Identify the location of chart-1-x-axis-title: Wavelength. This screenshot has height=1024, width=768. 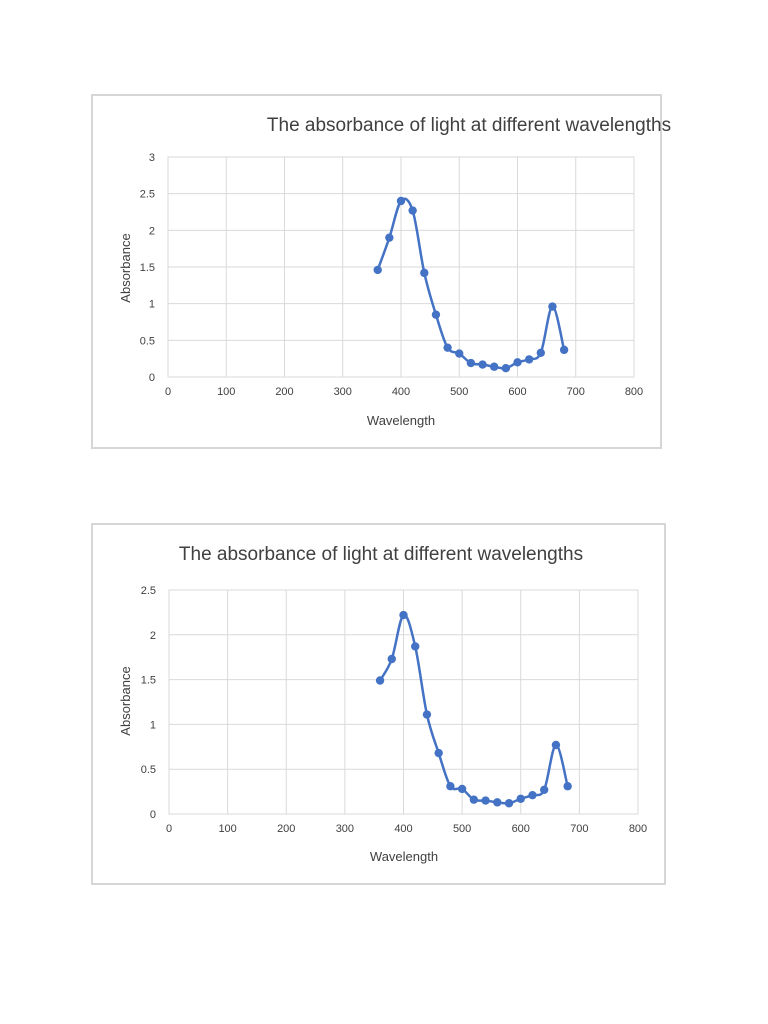
(401, 420).